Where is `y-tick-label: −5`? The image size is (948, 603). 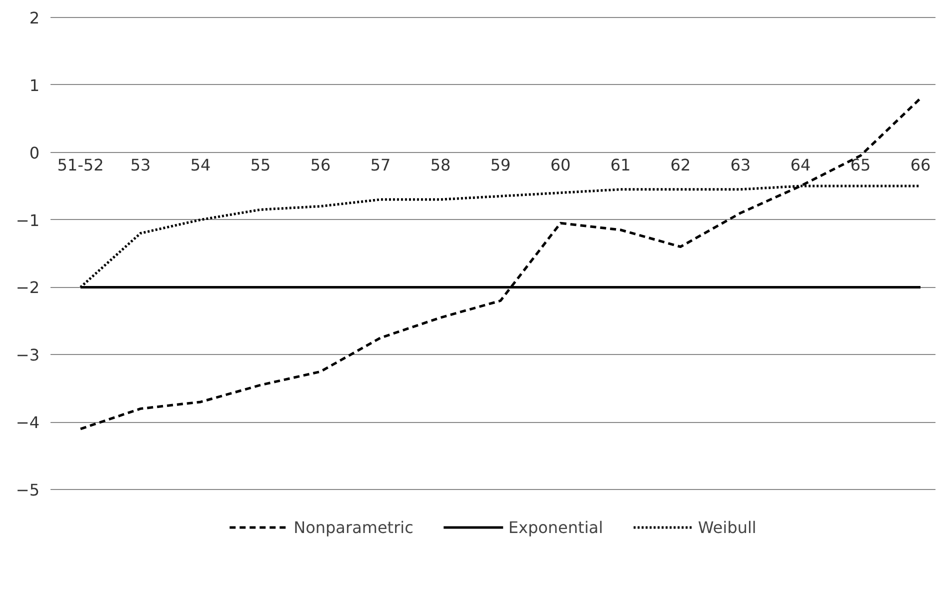 y-tick-label: −5 is located at coordinates (28, 490).